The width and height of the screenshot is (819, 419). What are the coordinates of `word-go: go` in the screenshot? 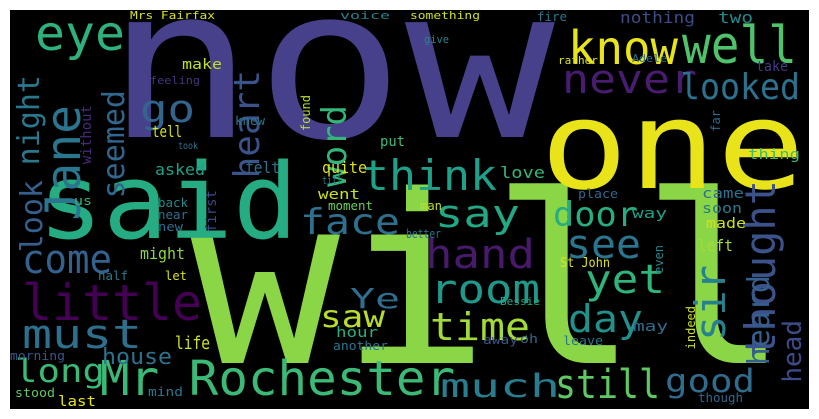 It's located at (168, 109).